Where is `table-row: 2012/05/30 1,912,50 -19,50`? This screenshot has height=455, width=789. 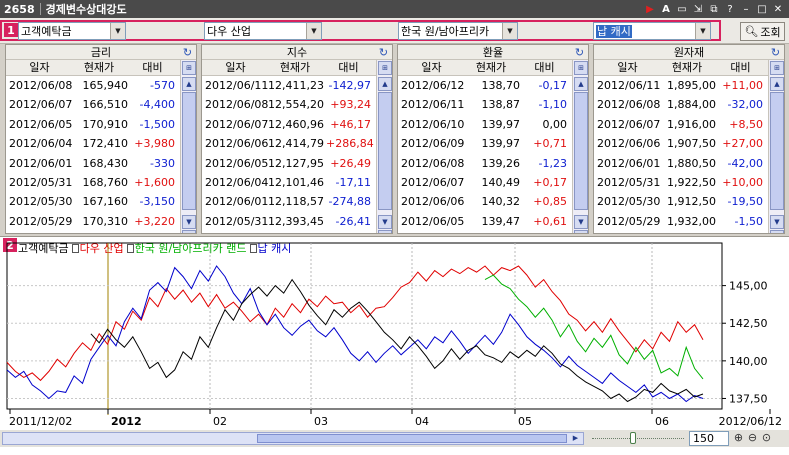
table-row: 2012/05/30 1,912,50 -19,50 is located at coordinates (689, 201).